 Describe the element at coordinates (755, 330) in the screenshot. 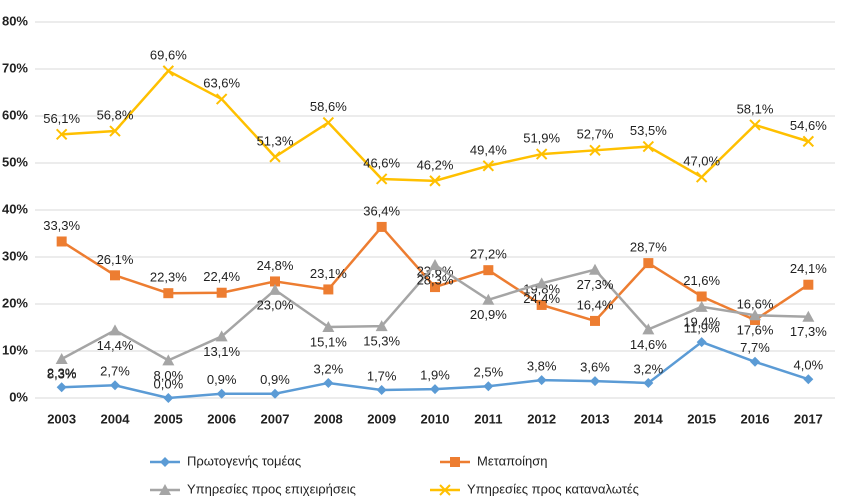

I see `data-label: 17,6%` at that location.